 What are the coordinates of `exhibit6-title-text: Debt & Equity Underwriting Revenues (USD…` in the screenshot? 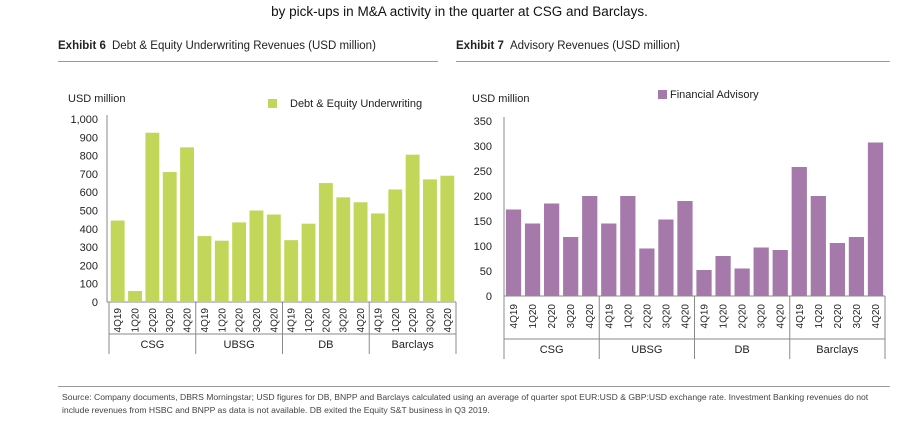 It's located at (243, 46).